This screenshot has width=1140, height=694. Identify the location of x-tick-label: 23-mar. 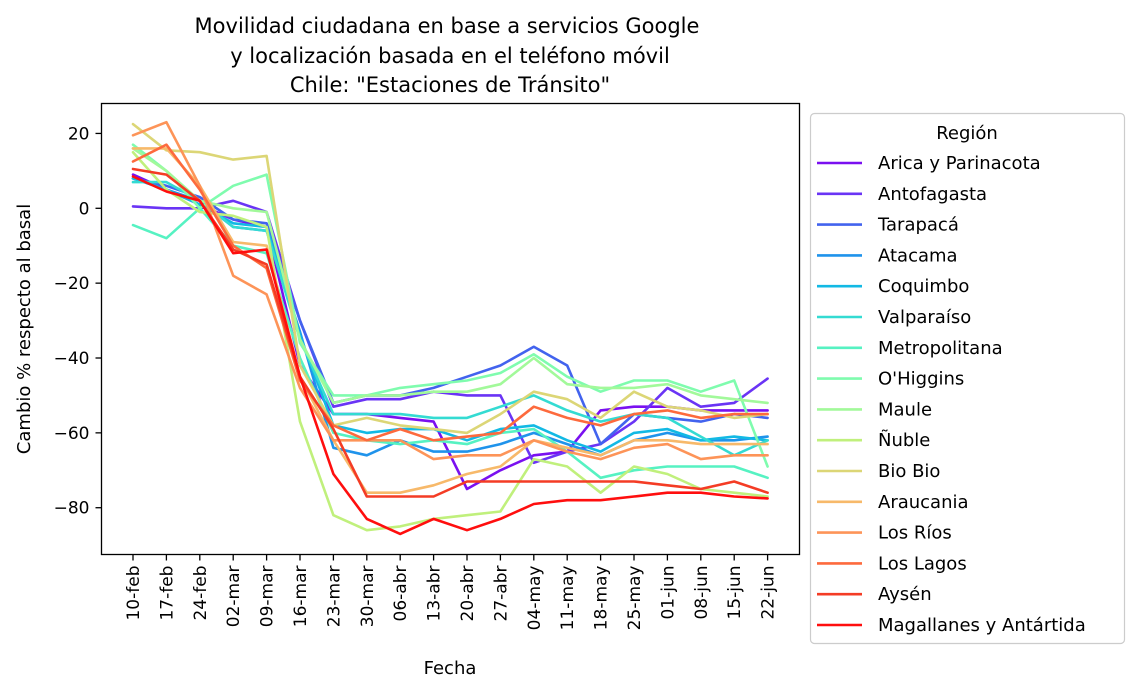
(334, 596).